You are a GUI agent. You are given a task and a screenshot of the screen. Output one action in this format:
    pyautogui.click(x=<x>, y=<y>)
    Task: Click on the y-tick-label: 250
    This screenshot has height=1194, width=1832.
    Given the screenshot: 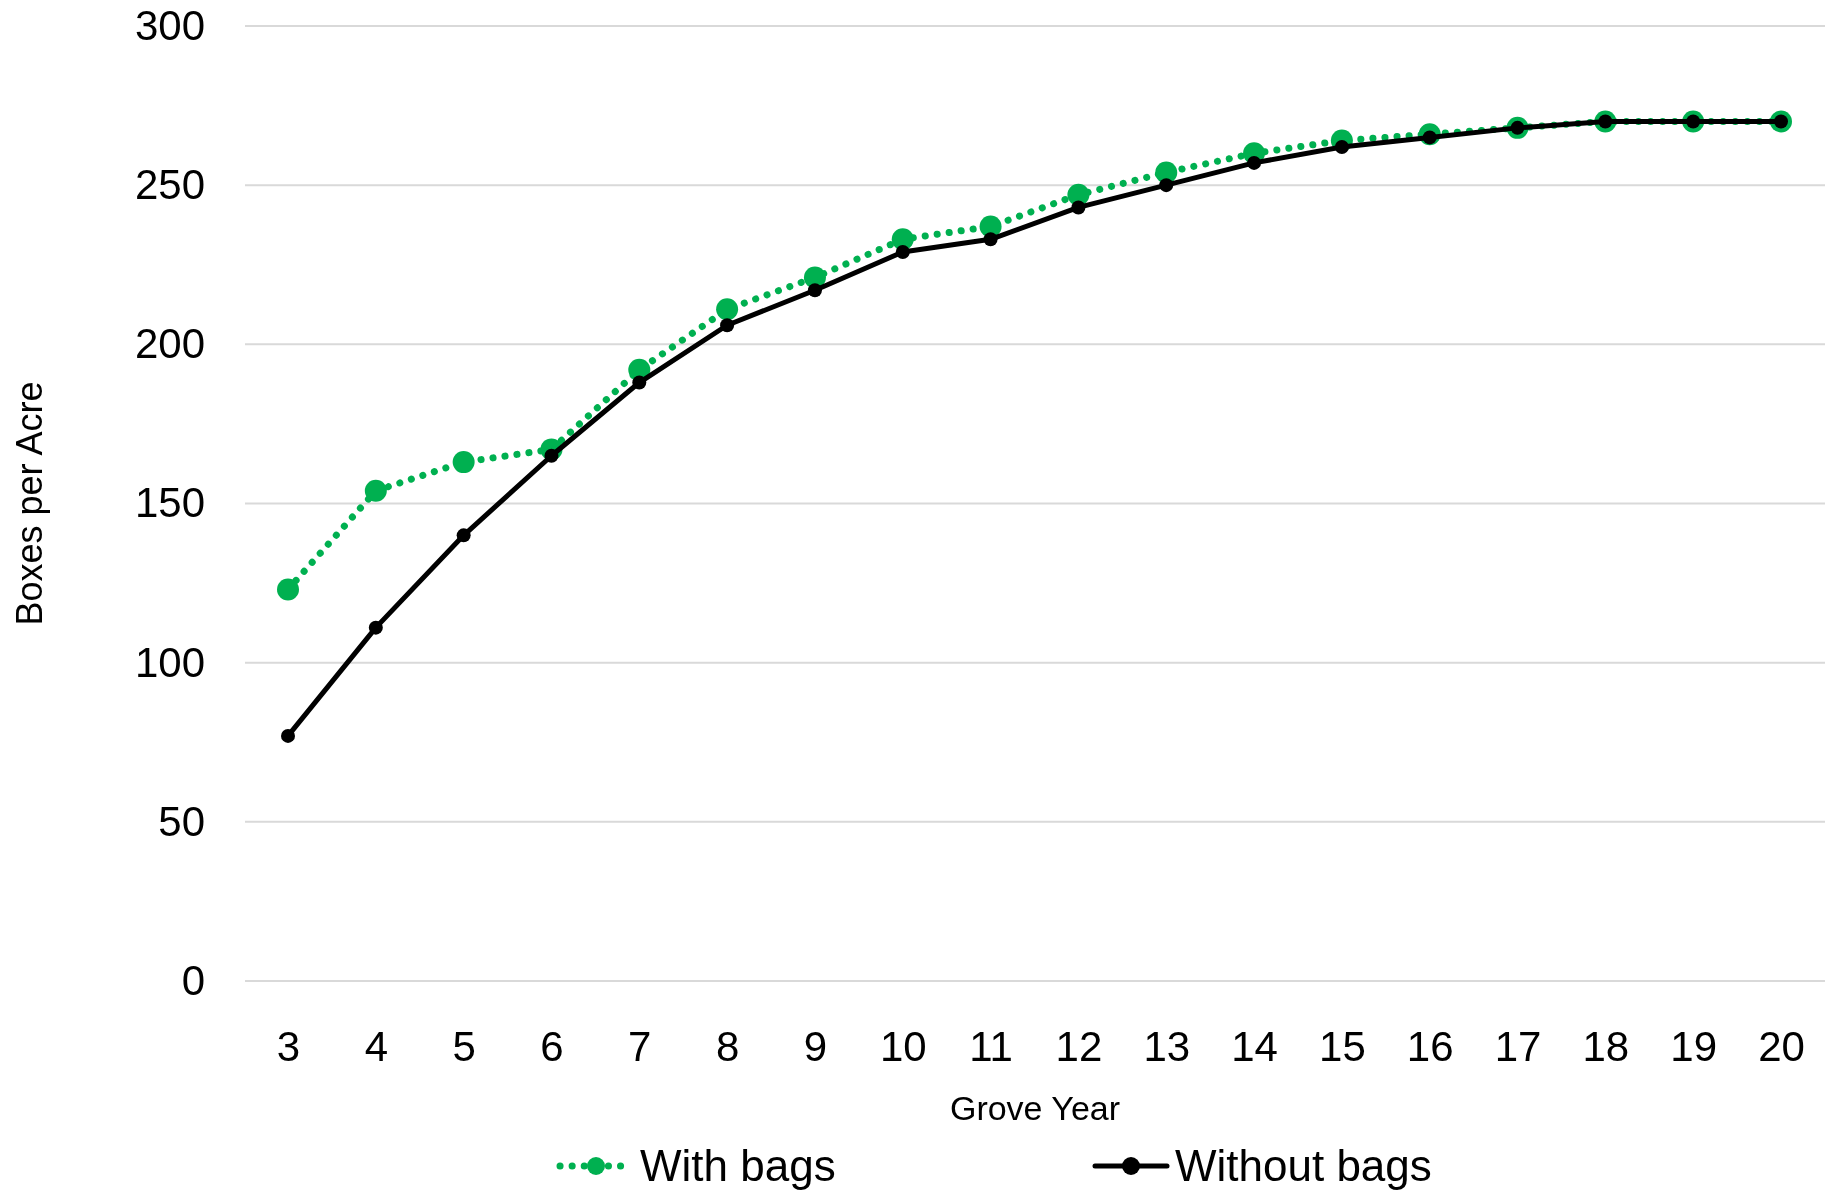 What is the action you would take?
    pyautogui.click(x=169, y=185)
    